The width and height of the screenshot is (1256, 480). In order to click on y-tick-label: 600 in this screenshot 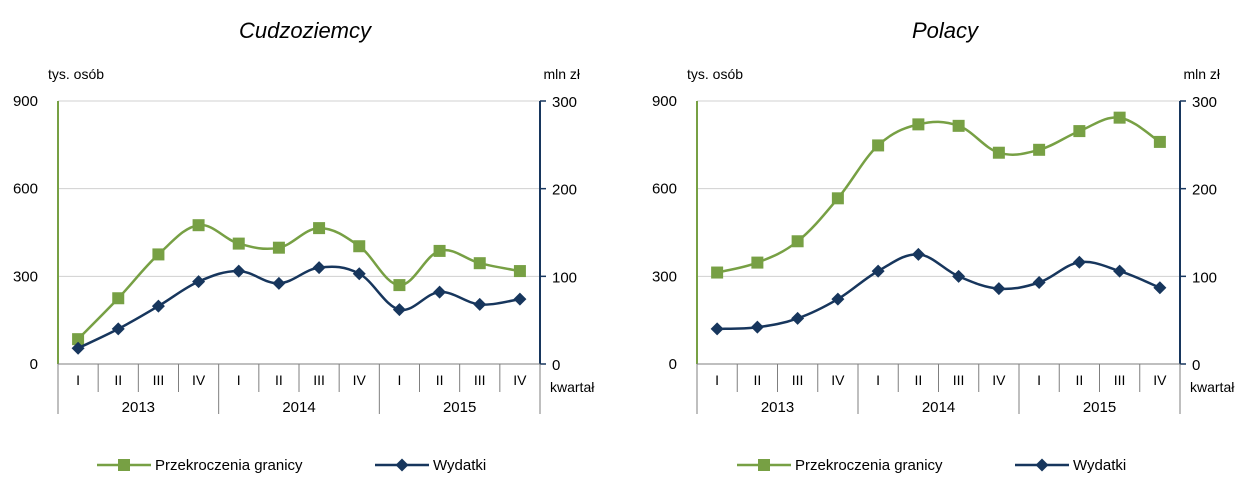, I will do `click(25, 189)`.